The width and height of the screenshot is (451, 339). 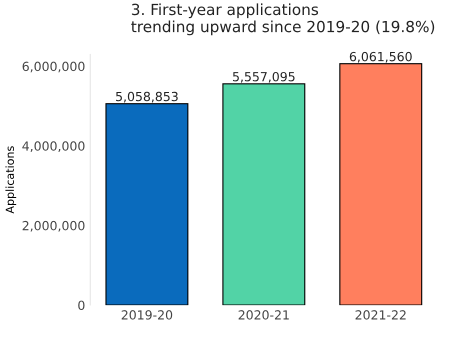 What do you see at coordinates (381, 315) in the screenshot?
I see `x-tick-label: 2021-22` at bounding box center [381, 315].